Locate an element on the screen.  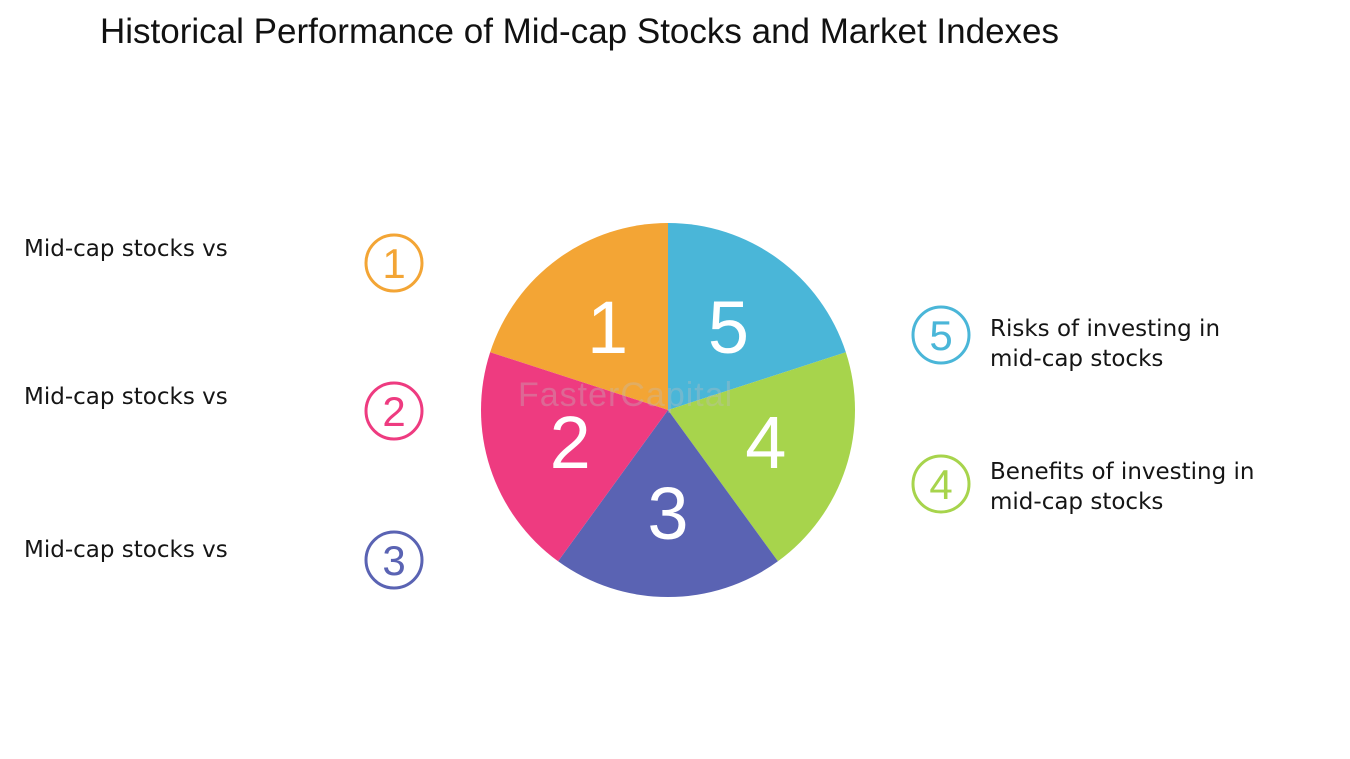
item-1-label: Mid-cap stocks vs is located at coordinates (126, 249).